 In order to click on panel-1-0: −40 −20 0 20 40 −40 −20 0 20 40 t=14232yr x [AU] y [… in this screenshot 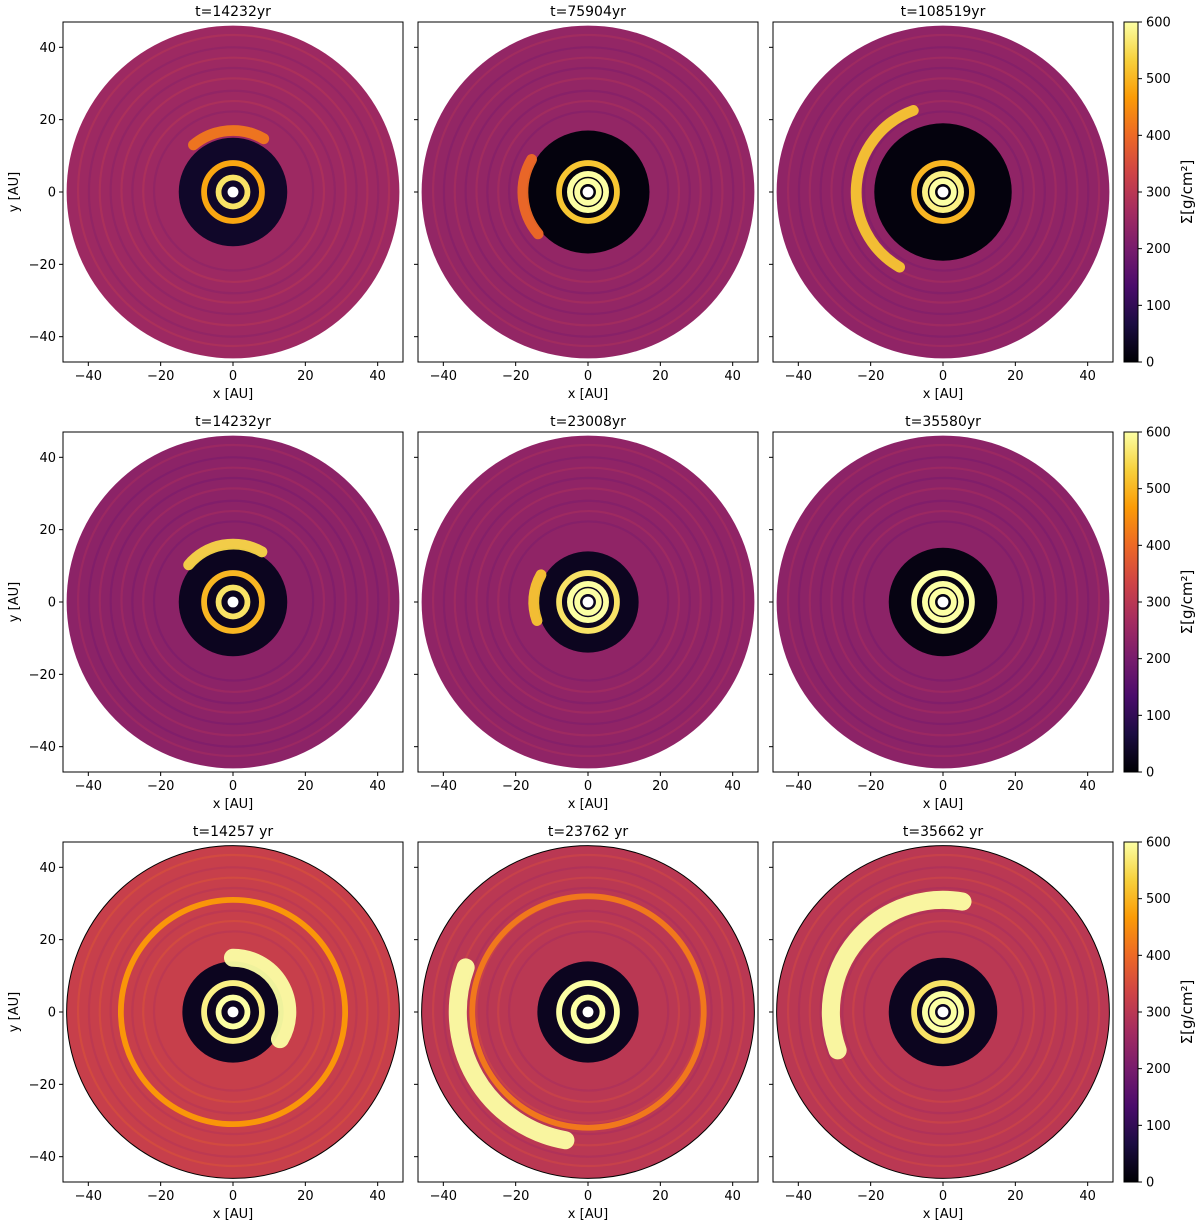, I will do `click(205, 613)`.